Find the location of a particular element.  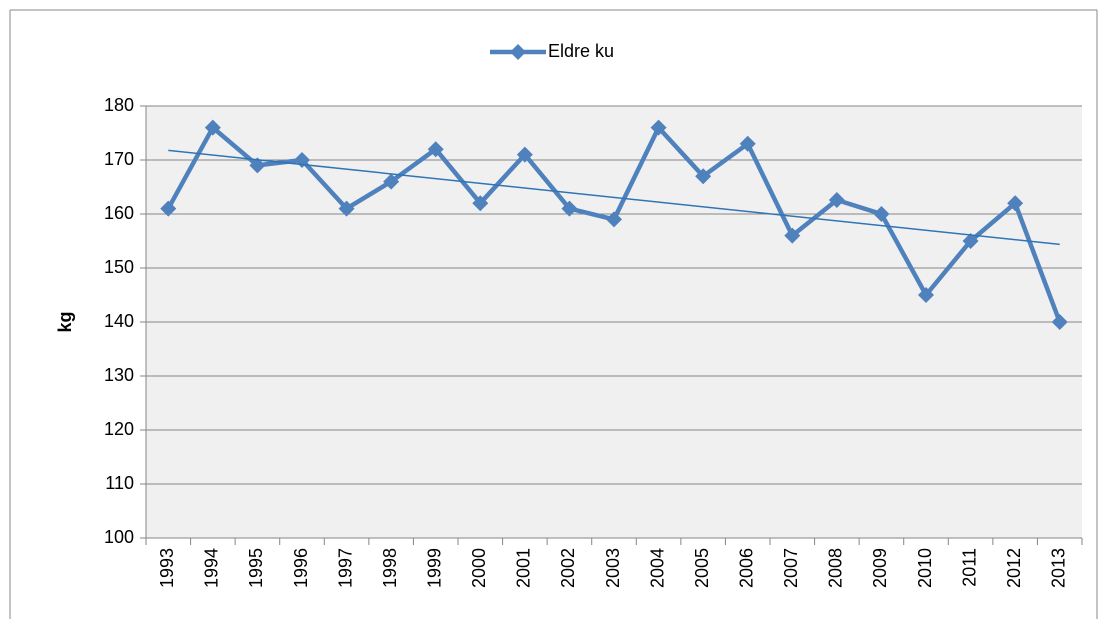

x-tick-label: 2011 is located at coordinates (969, 567).